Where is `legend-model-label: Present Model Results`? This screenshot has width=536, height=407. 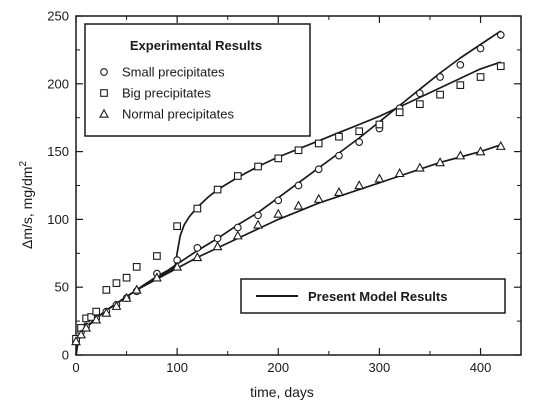 legend-model-label: Present Model Results is located at coordinates (377, 296).